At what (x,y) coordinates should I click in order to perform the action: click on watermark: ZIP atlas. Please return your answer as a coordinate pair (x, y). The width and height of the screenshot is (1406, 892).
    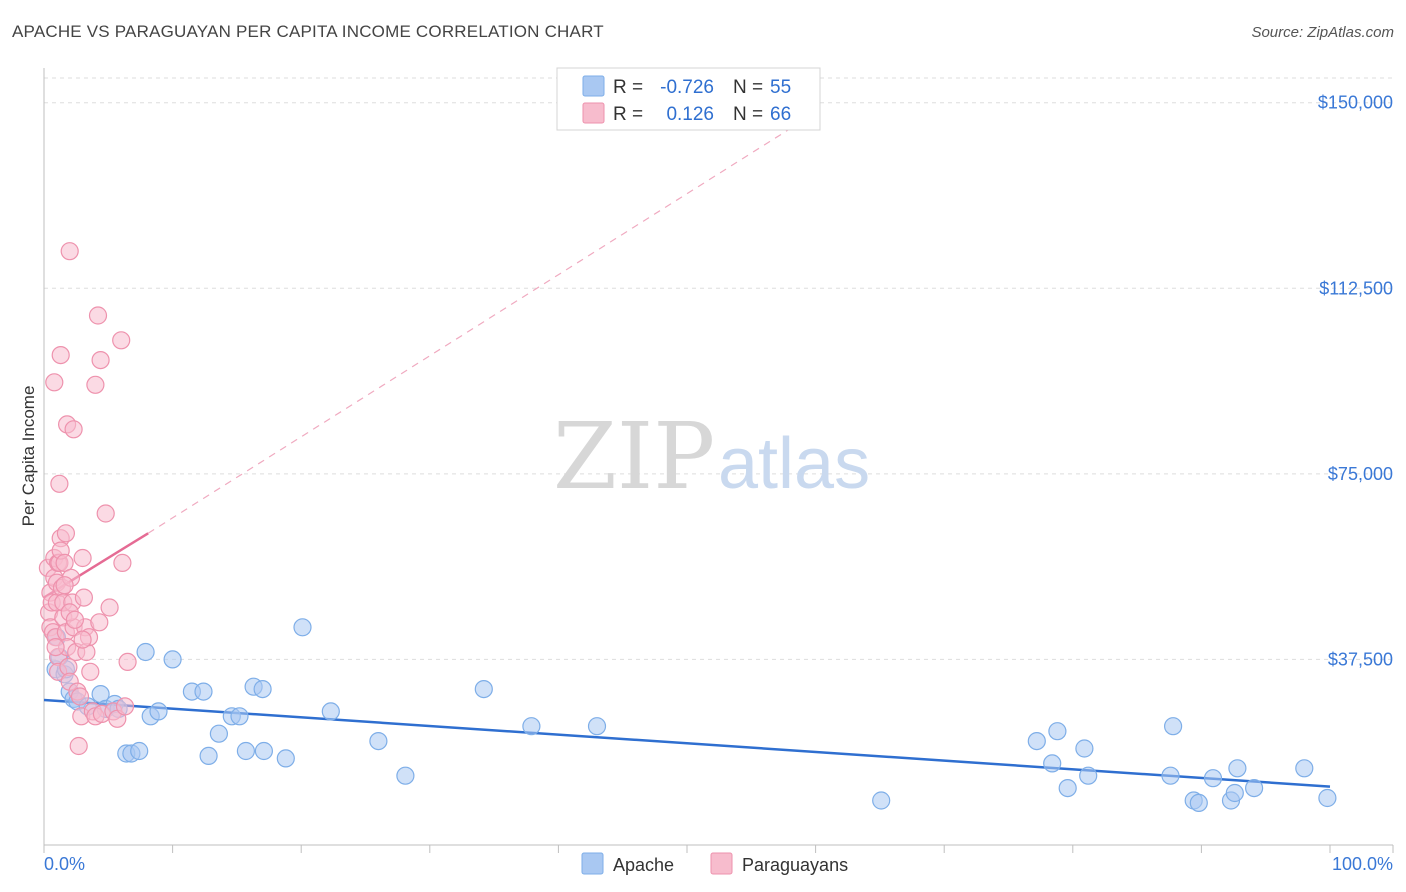
    Looking at the image, I should click on (711, 456).